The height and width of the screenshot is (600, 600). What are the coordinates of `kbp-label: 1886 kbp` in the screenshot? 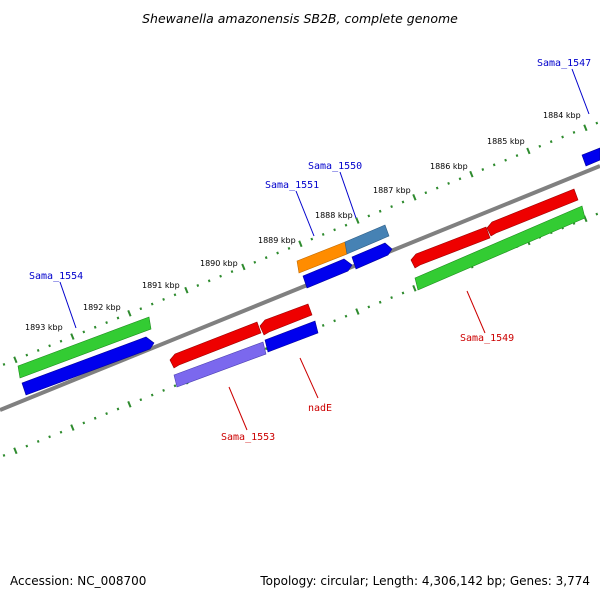 It's located at (449, 166).